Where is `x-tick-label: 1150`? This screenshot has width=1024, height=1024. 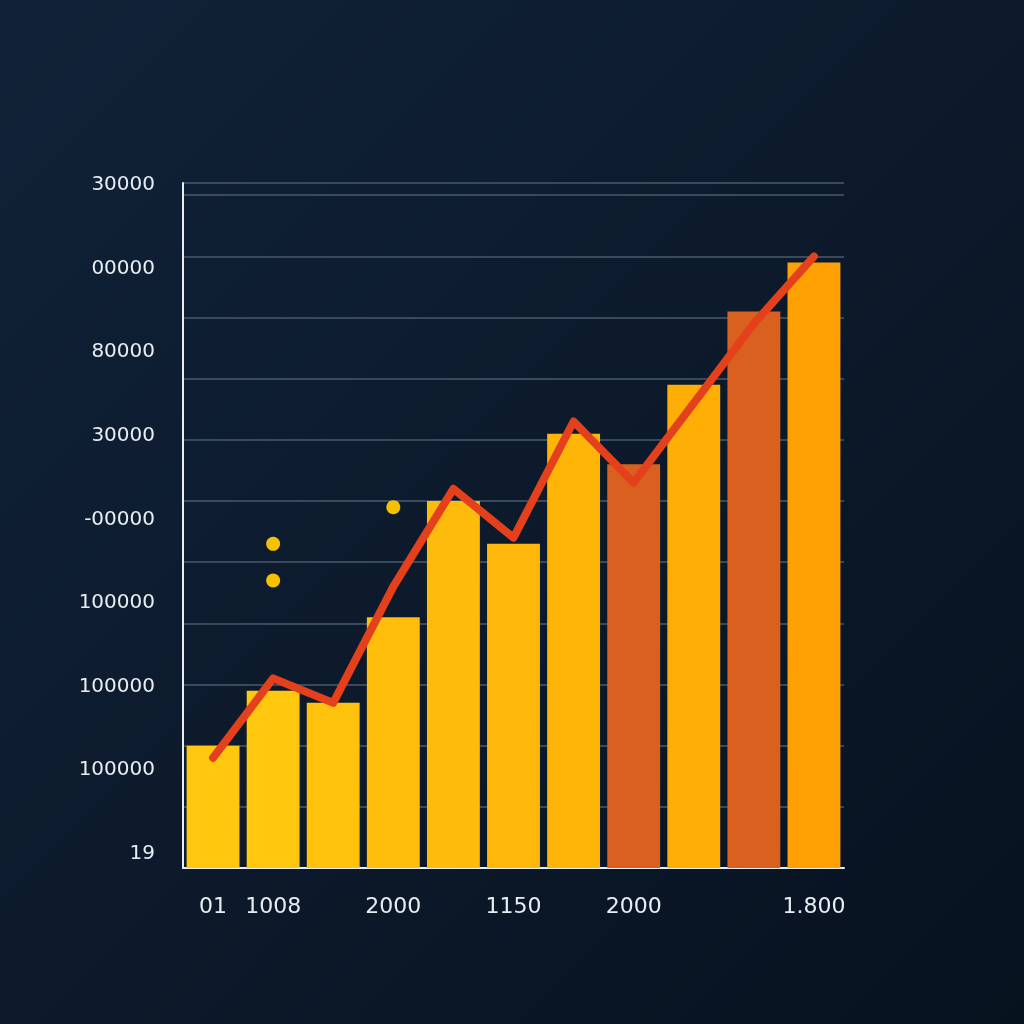
x-tick-label: 1150 is located at coordinates (513, 905).